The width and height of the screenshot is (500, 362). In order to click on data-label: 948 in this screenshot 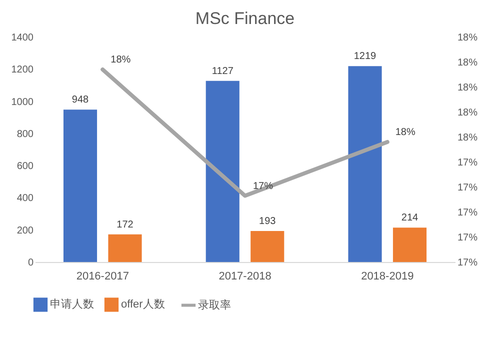, I will do `click(81, 100)`.